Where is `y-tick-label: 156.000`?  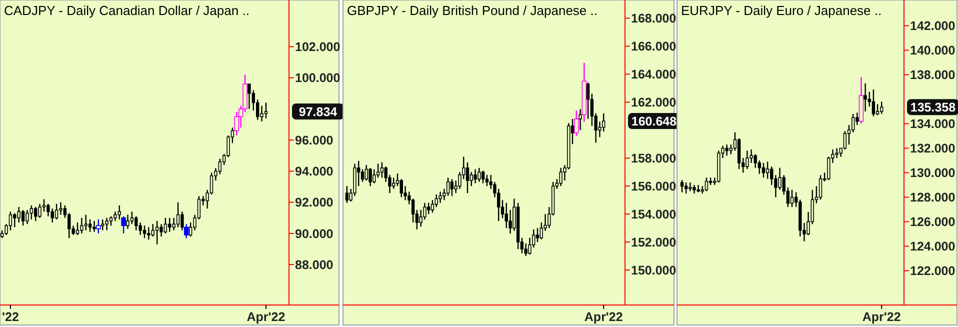
y-tick-label: 156.000 is located at coordinates (653, 186).